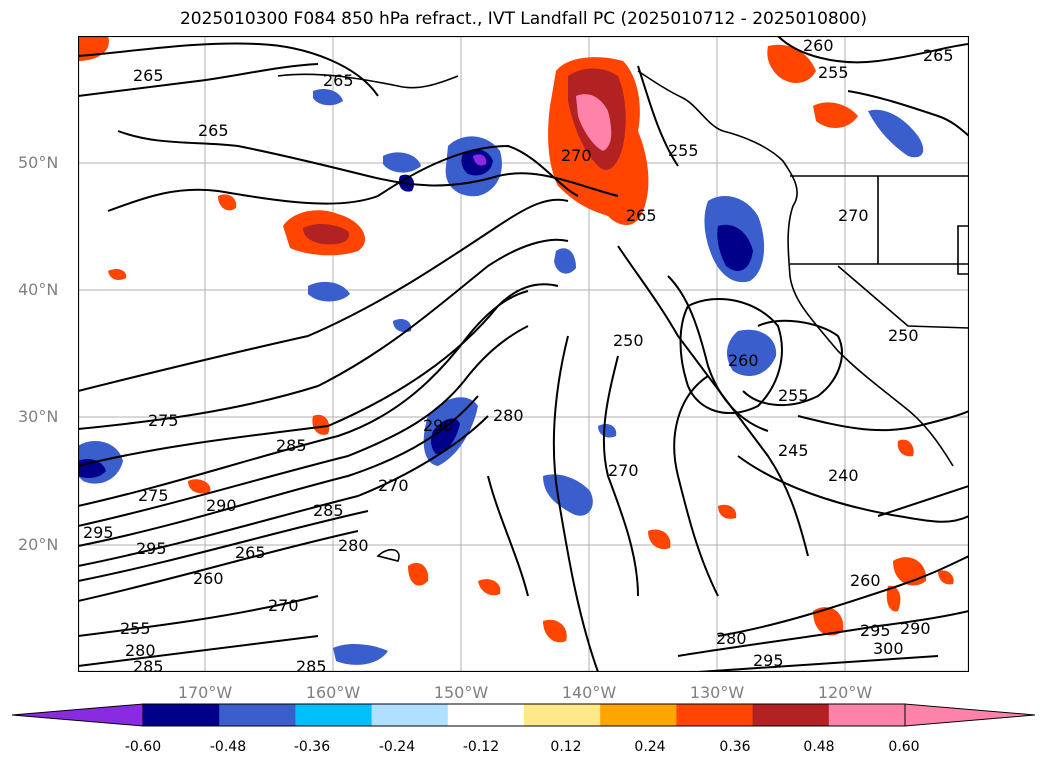 The image size is (1047, 765). Describe the element at coordinates (819, 747) in the screenshot. I see `colorbar-tick-label: 0.48` at that location.